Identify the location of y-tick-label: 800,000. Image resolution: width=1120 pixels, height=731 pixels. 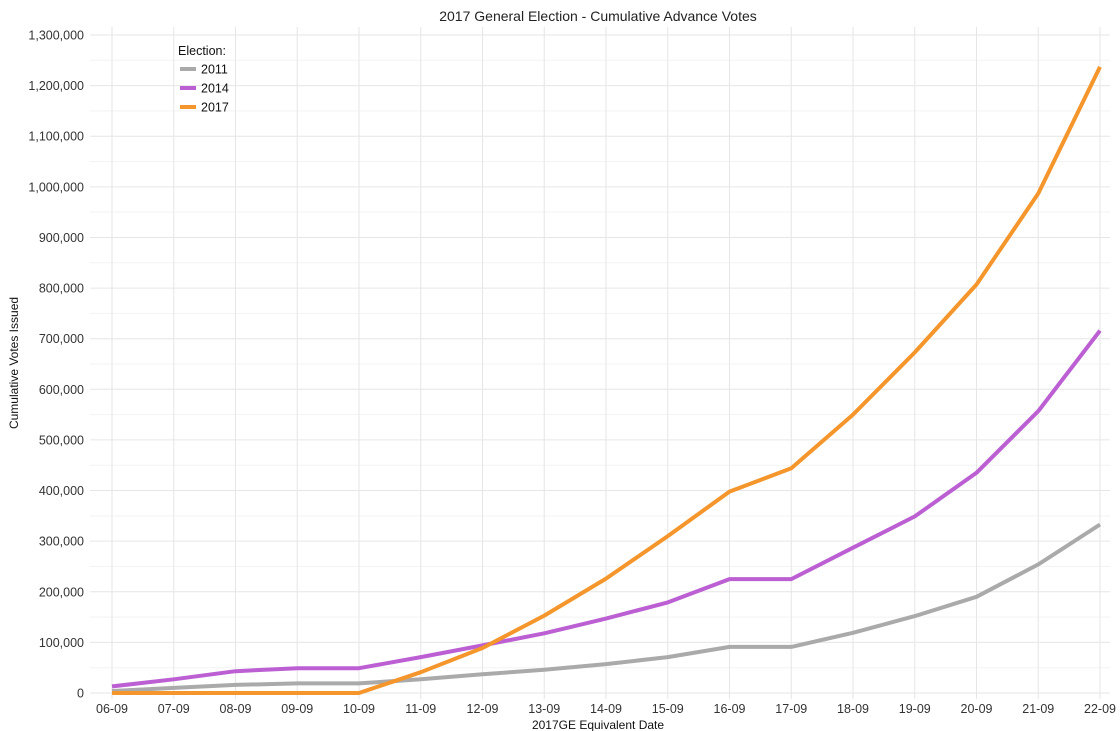
(61, 289).